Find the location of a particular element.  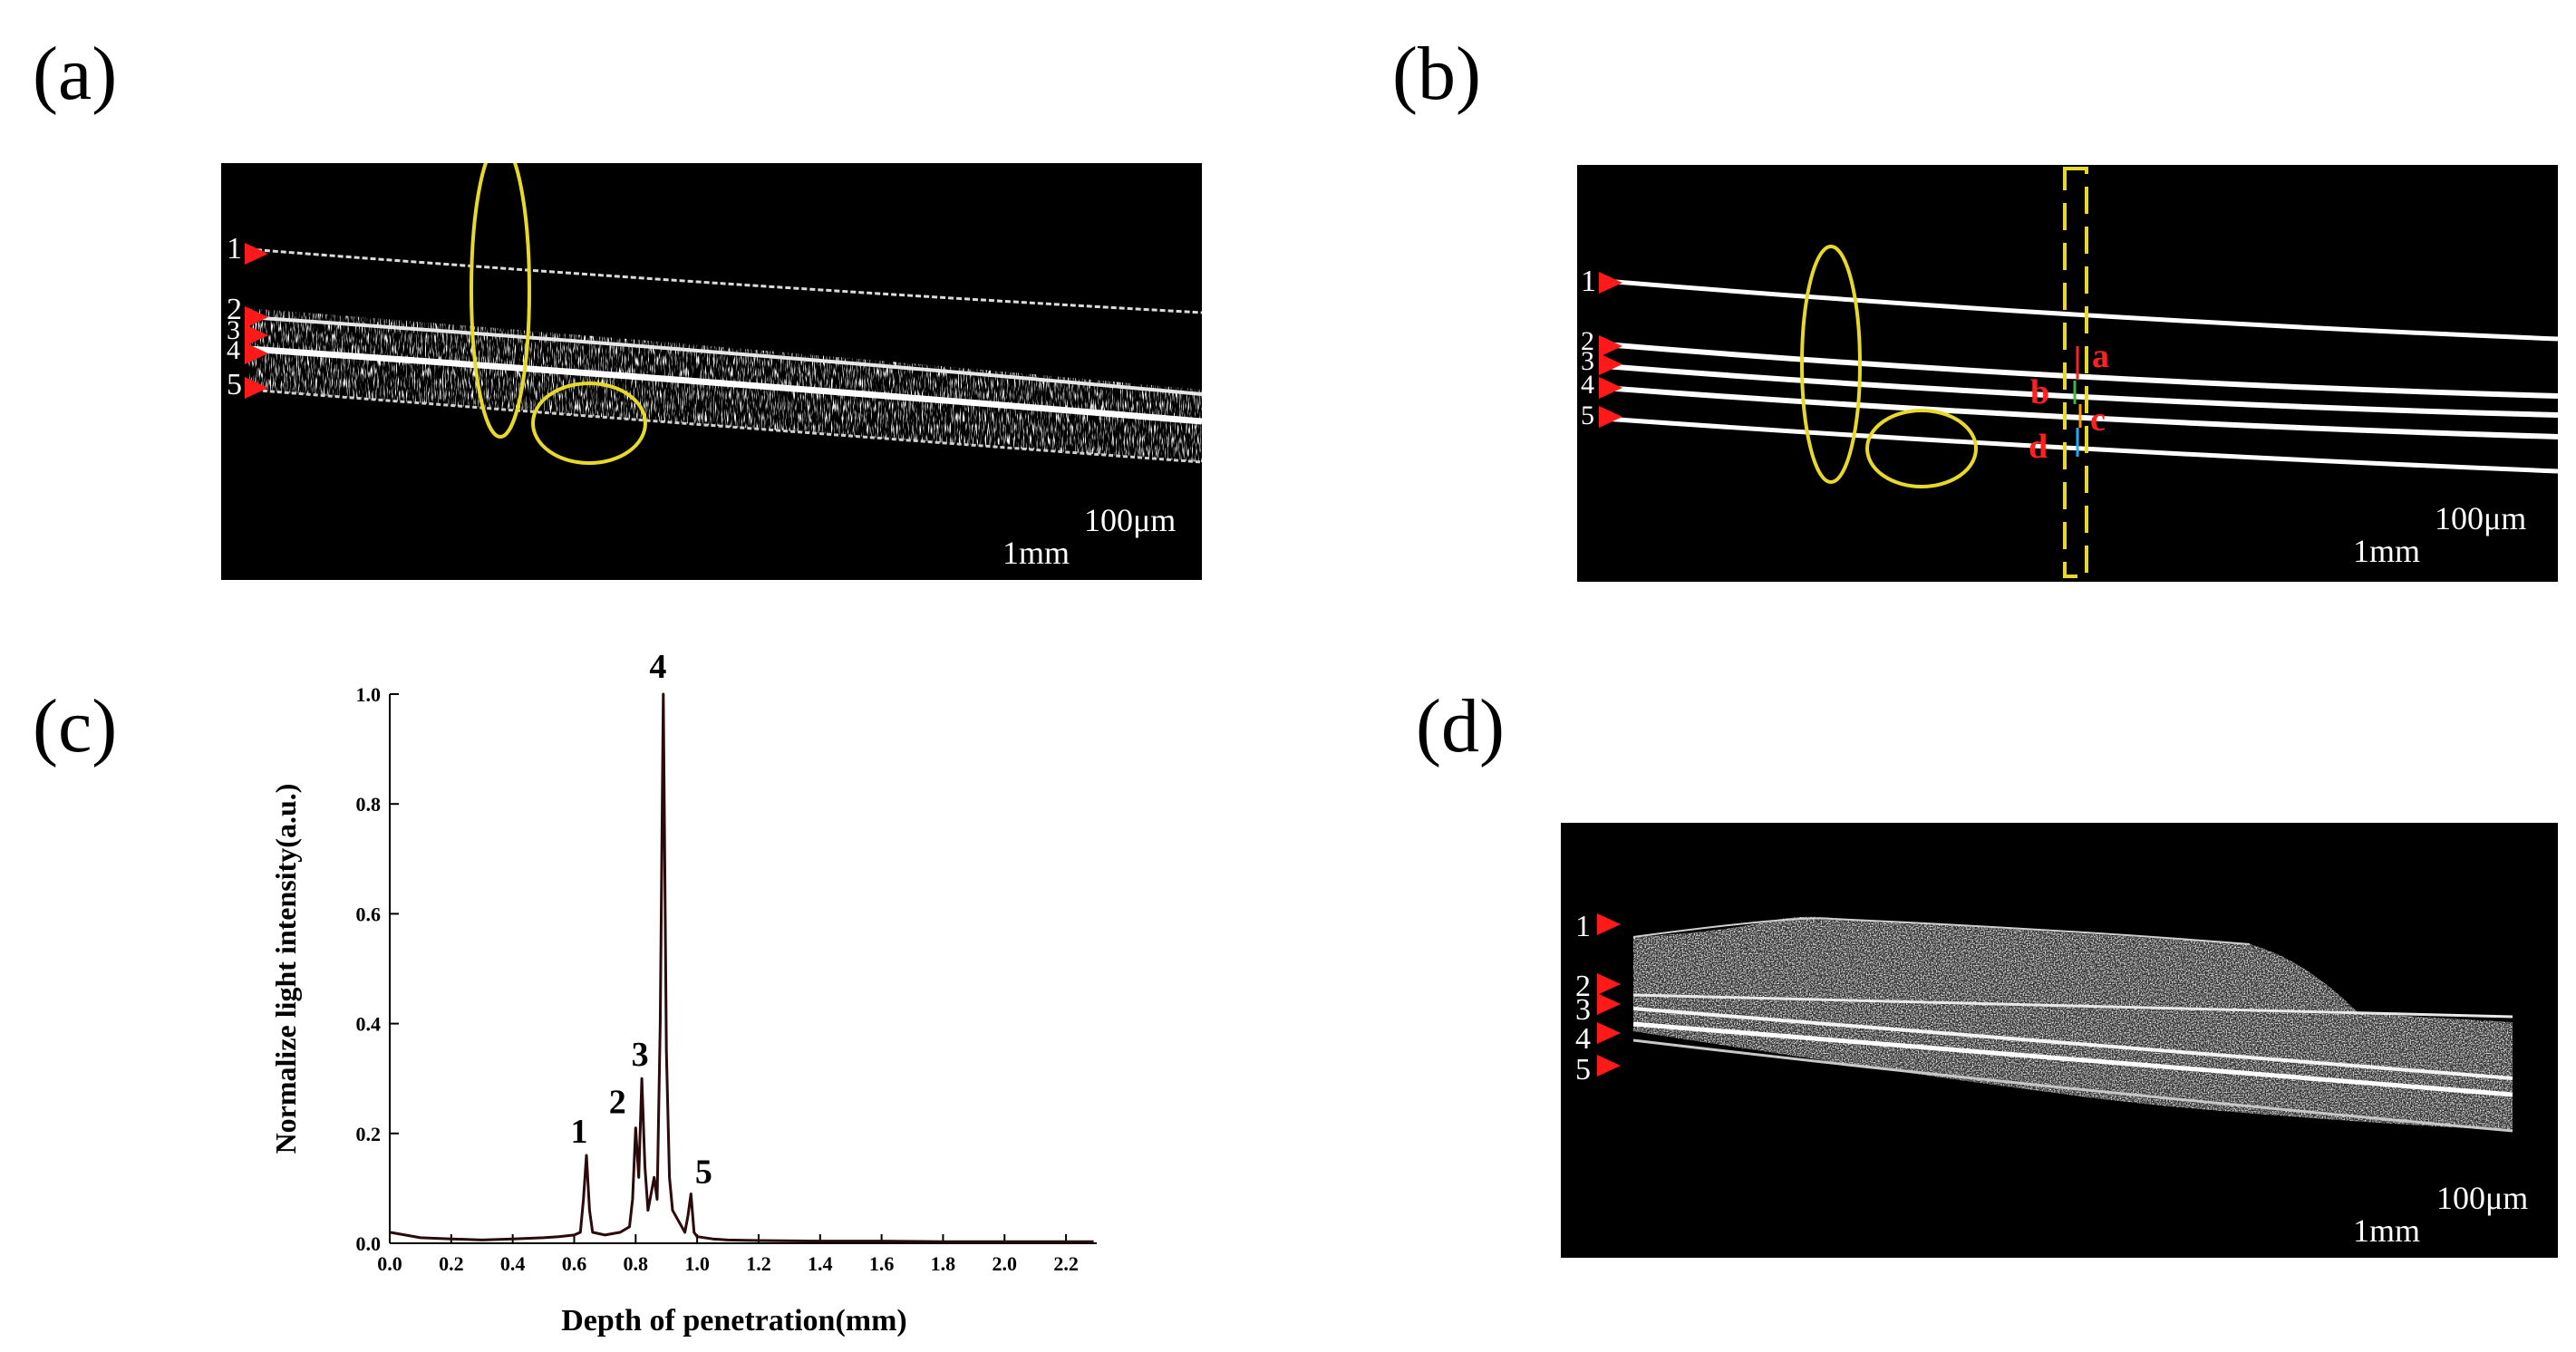

peak-label-5: 5 is located at coordinates (703, 1172).